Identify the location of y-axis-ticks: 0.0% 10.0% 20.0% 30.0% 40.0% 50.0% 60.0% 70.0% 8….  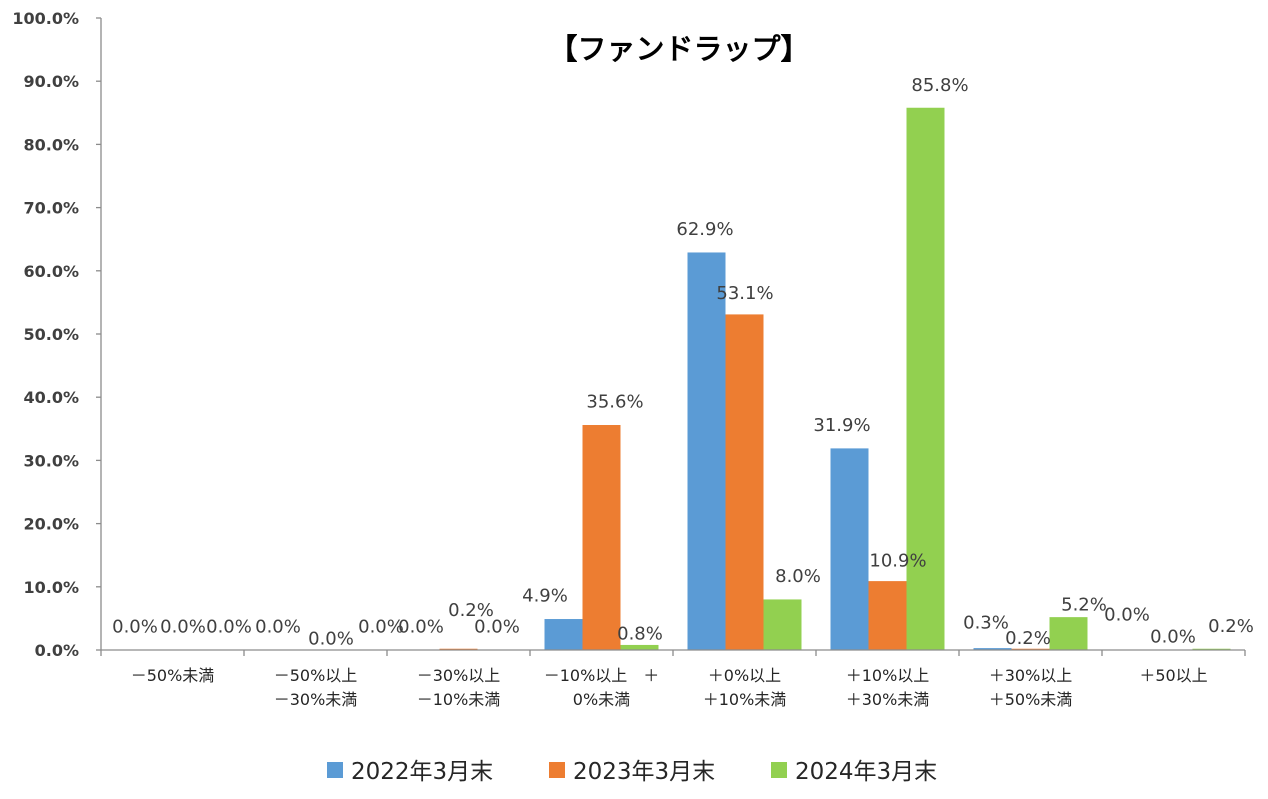
(56, 334).